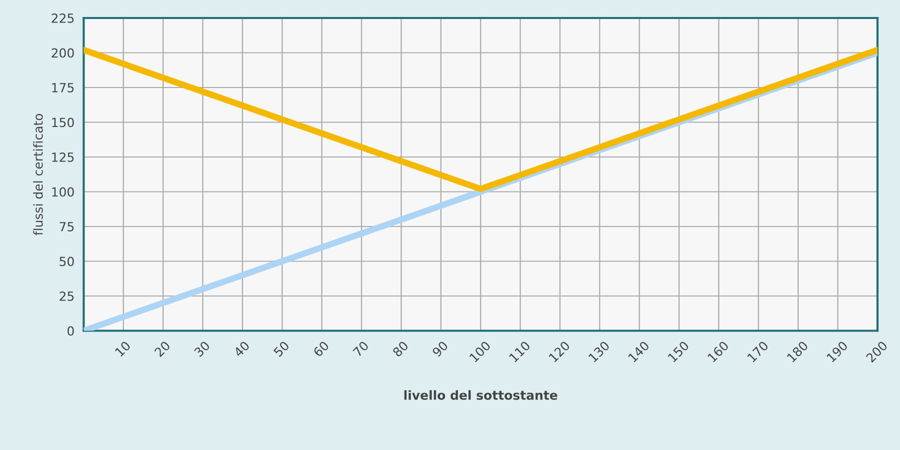 Image resolution: width=900 pixels, height=450 pixels. Describe the element at coordinates (678, 351) in the screenshot. I see `x-tick-label: 150` at that location.